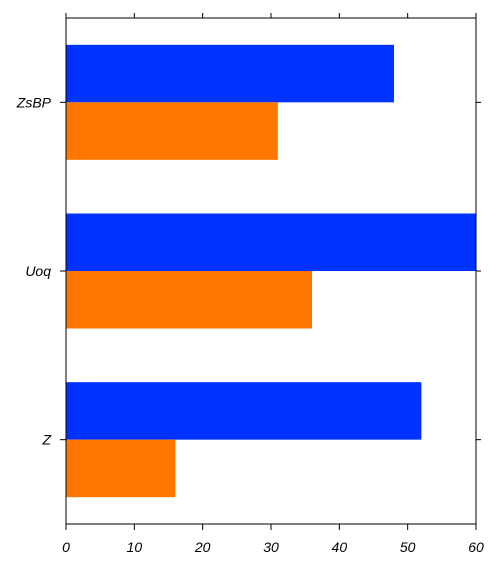  Describe the element at coordinates (66, 547) in the screenshot. I see `x-tick-label: 0` at that location.